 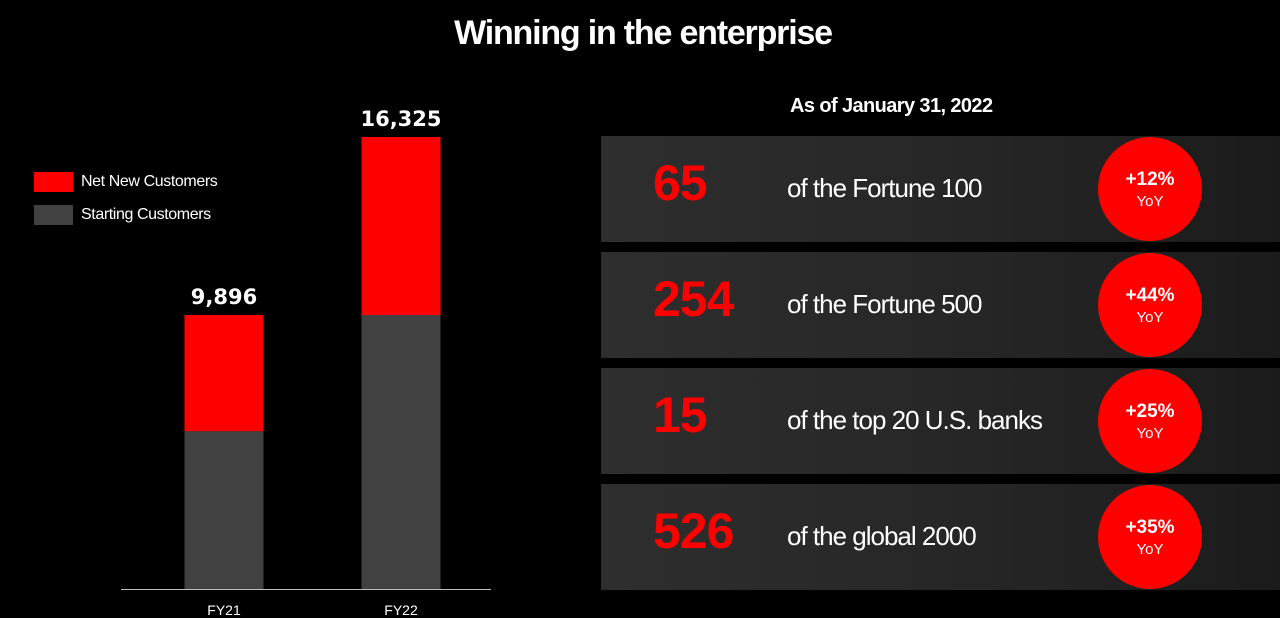 I want to click on yoy-badge: +44% YoY, so click(x=1150, y=305).